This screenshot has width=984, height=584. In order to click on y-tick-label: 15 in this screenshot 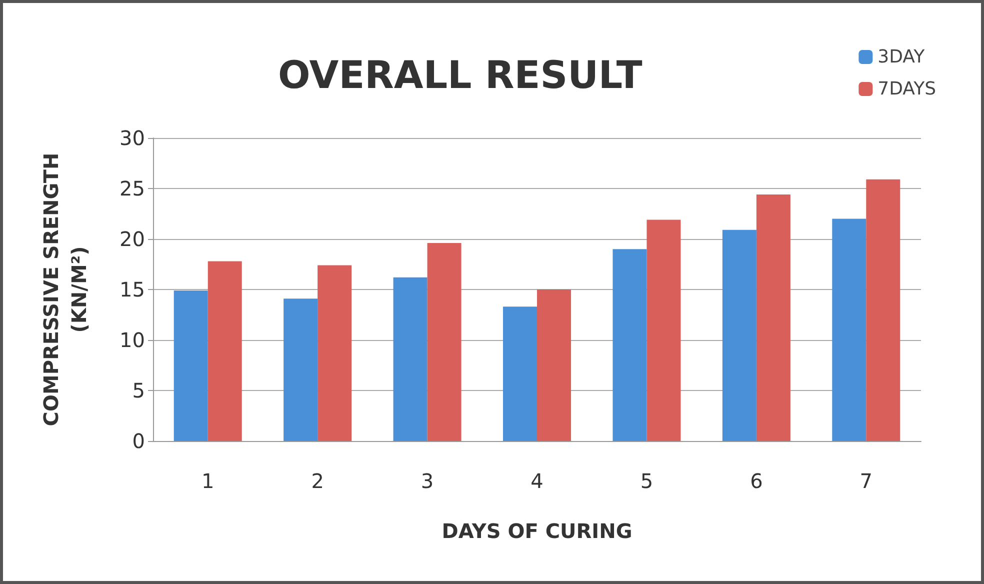, I will do `click(132, 290)`.